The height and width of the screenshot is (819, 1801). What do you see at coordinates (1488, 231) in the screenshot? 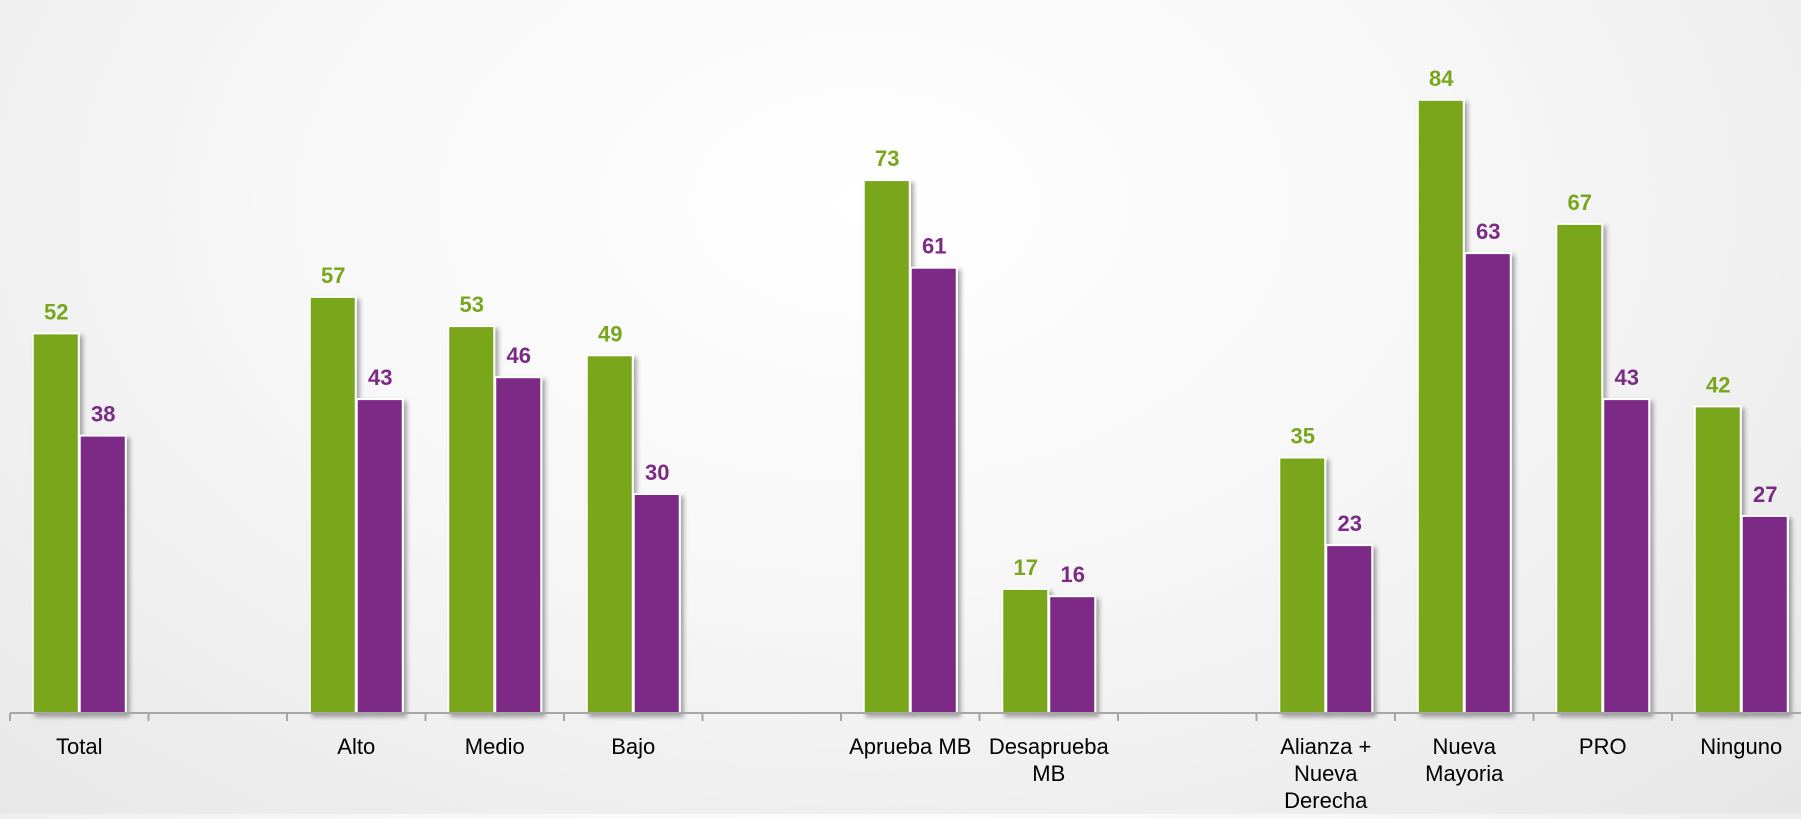
I see `data-label-series-2-cat-11: 63` at bounding box center [1488, 231].